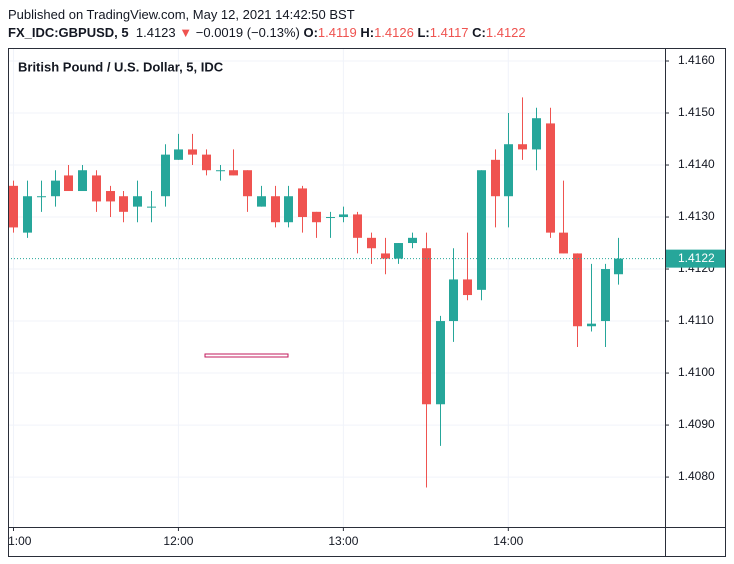  Describe the element at coordinates (696, 164) in the screenshot. I see `y-tick-label: 1.4140` at that location.